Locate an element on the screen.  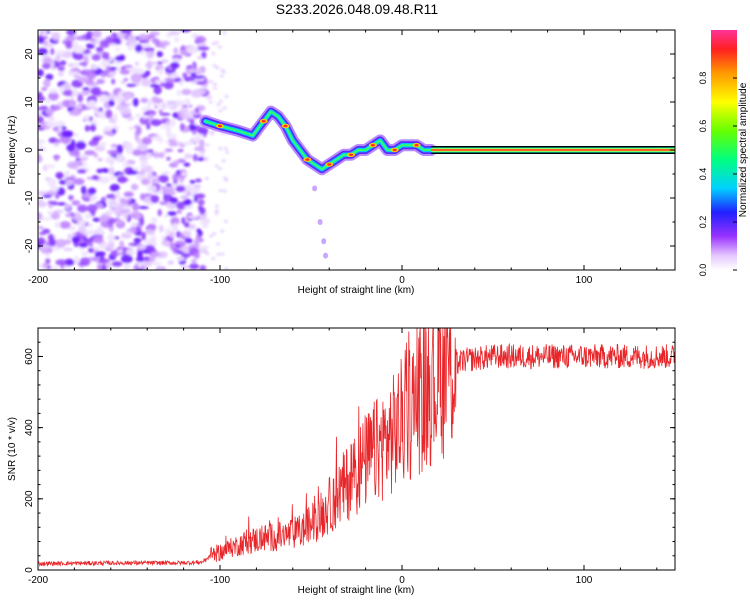
x-tick-label: 0 is located at coordinates (402, 280).